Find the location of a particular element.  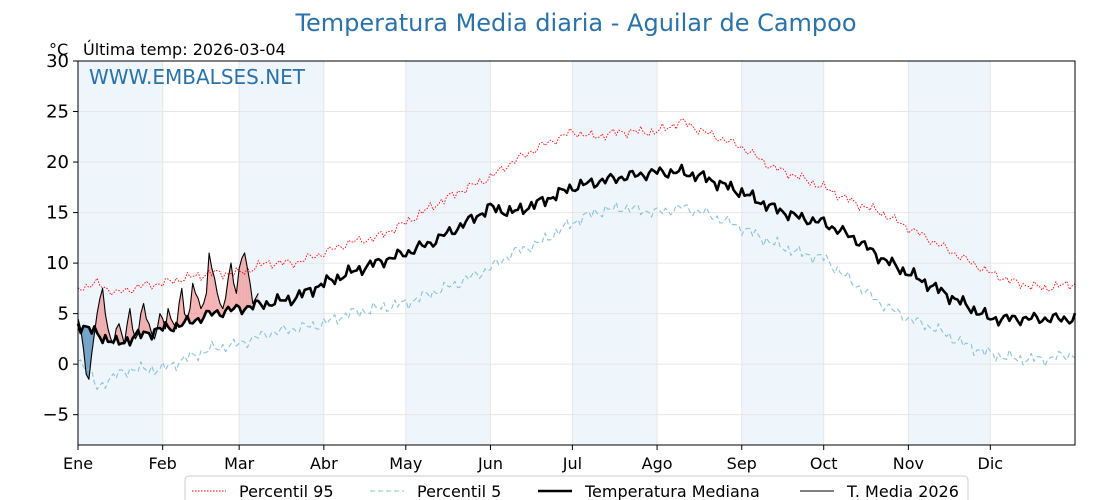

y-tick-label: 30 is located at coordinates (57, 61).